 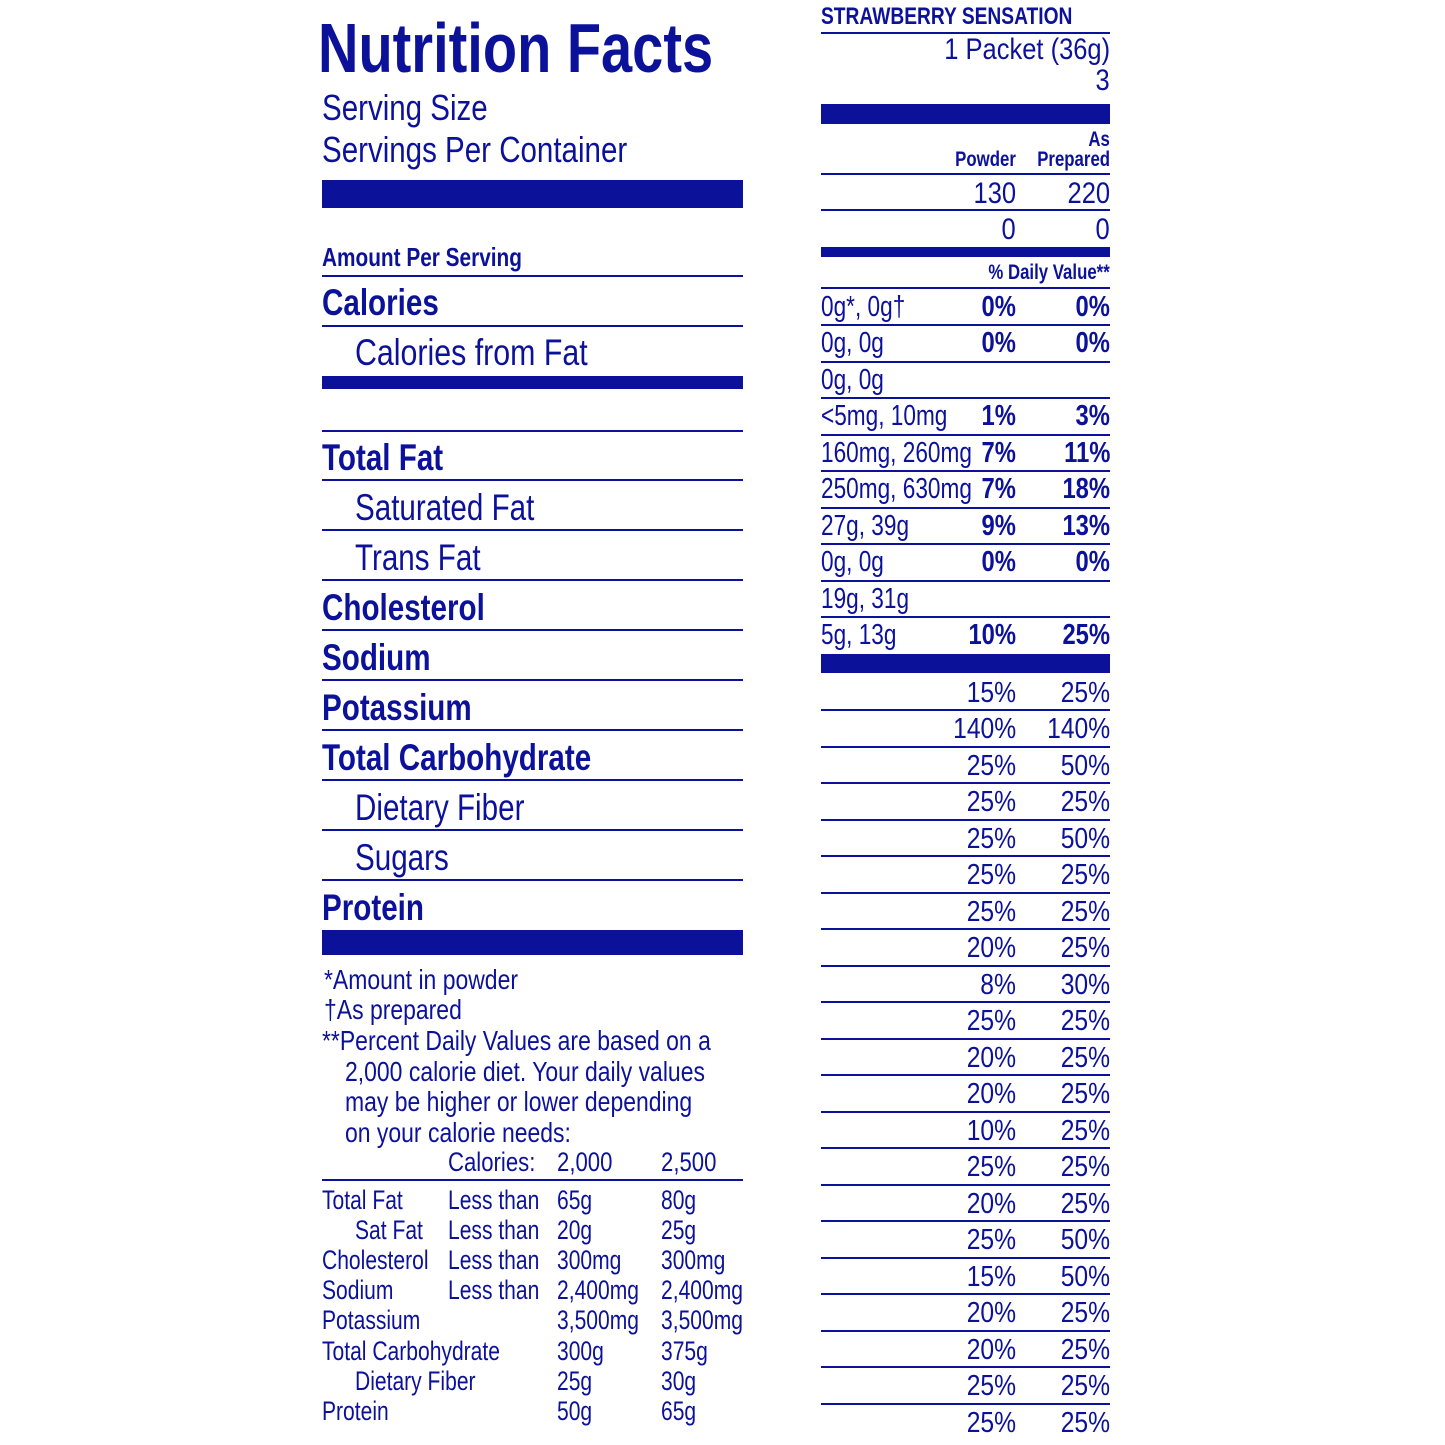 I want to click on dv-row-2000: 20g, so click(x=575, y=1229).